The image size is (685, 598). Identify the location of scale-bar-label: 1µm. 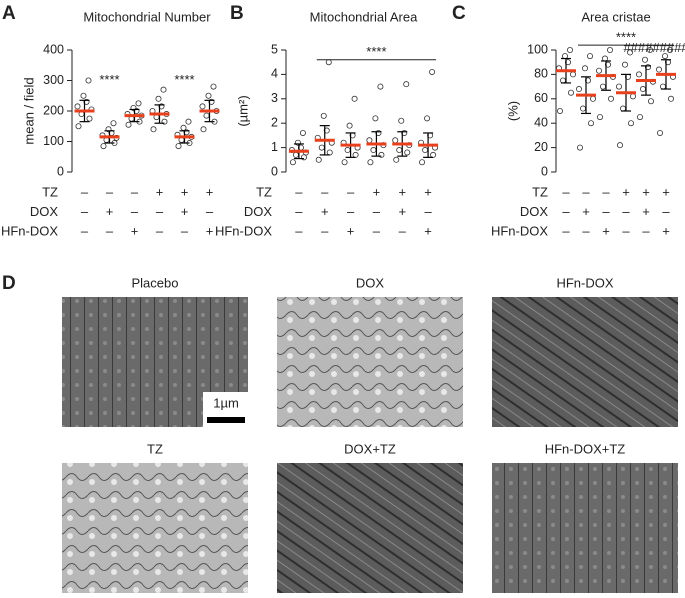
(226, 402).